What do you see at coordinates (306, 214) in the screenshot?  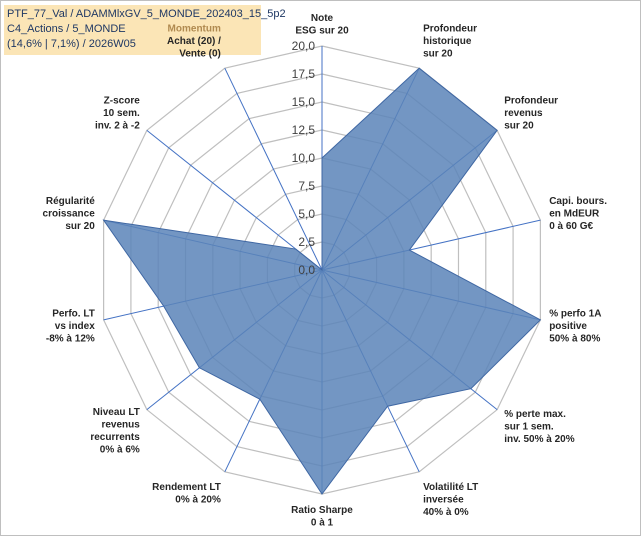 I see `tick-label: 5,0` at bounding box center [306, 214].